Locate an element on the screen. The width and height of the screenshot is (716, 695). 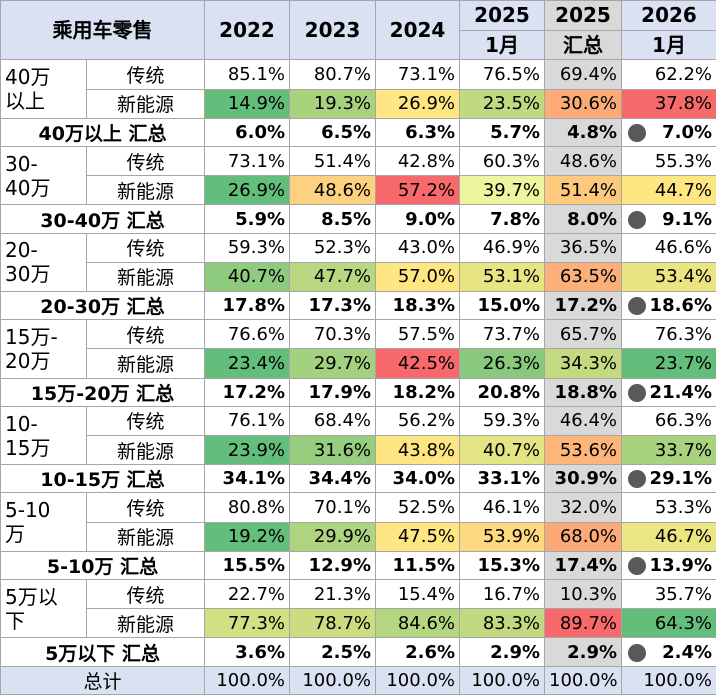
summary-share-cell: 2.9% is located at coordinates (502, 652).